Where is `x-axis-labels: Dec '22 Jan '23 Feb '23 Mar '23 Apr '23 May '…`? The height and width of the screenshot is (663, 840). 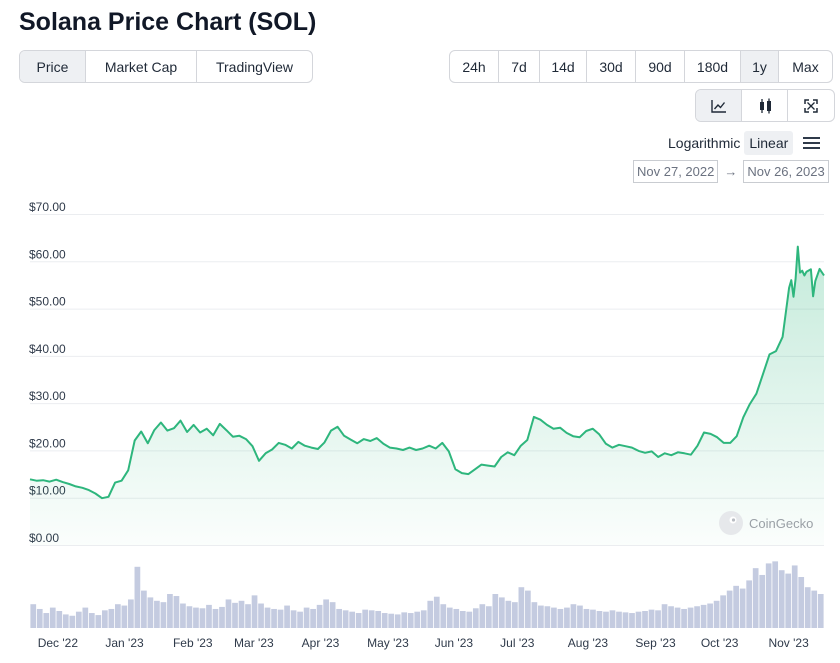
x-axis-labels: Dec '22 Jan '23 Feb '23 Mar '23 Apr '23 May '… is located at coordinates (423, 643).